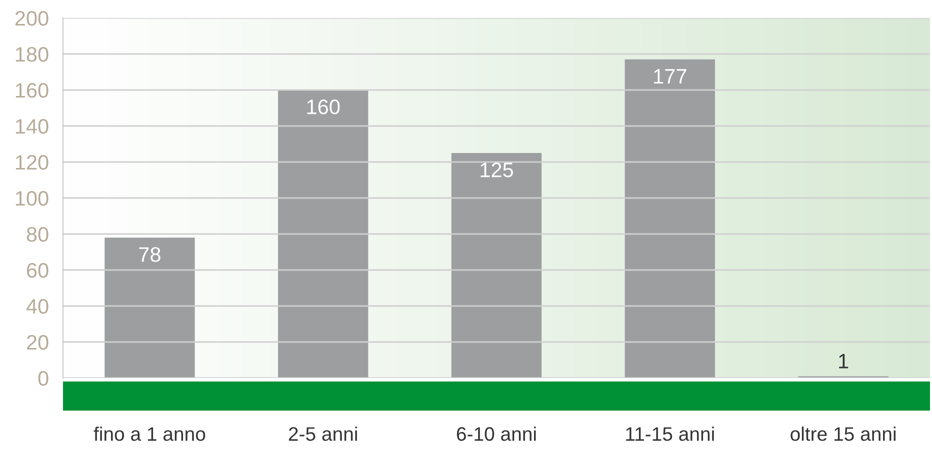 This screenshot has height=455, width=932. I want to click on x-tick-label: 6-10 anni, so click(496, 433).